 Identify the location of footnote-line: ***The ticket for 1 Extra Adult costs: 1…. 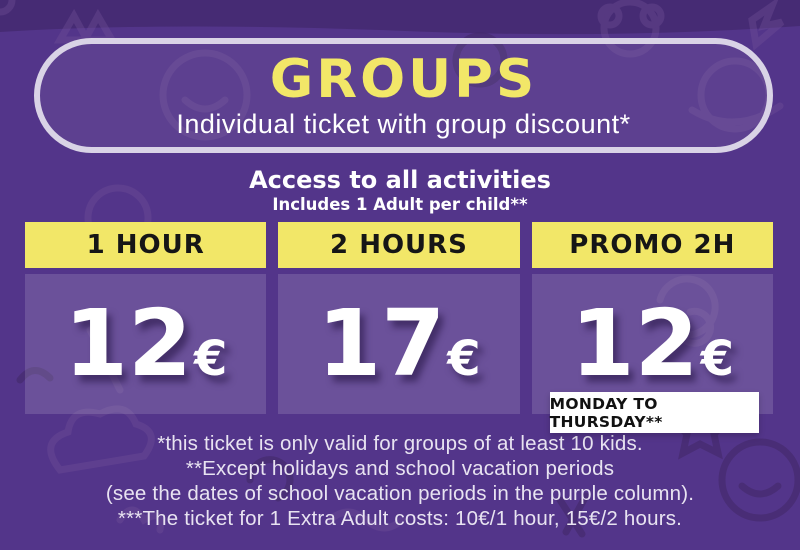
(400, 518).